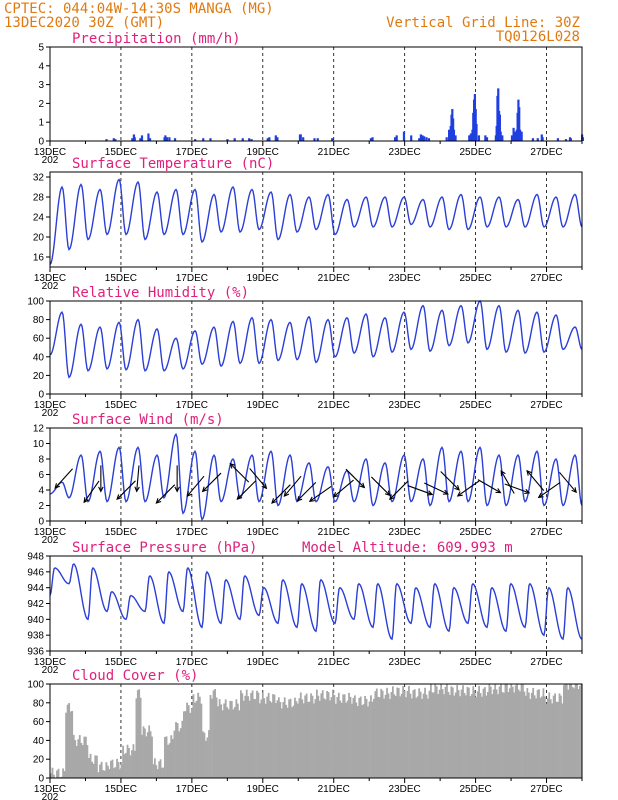 The width and height of the screenshot is (618, 800). I want to click on x-tick-label: 19DEC, so click(263, 152).